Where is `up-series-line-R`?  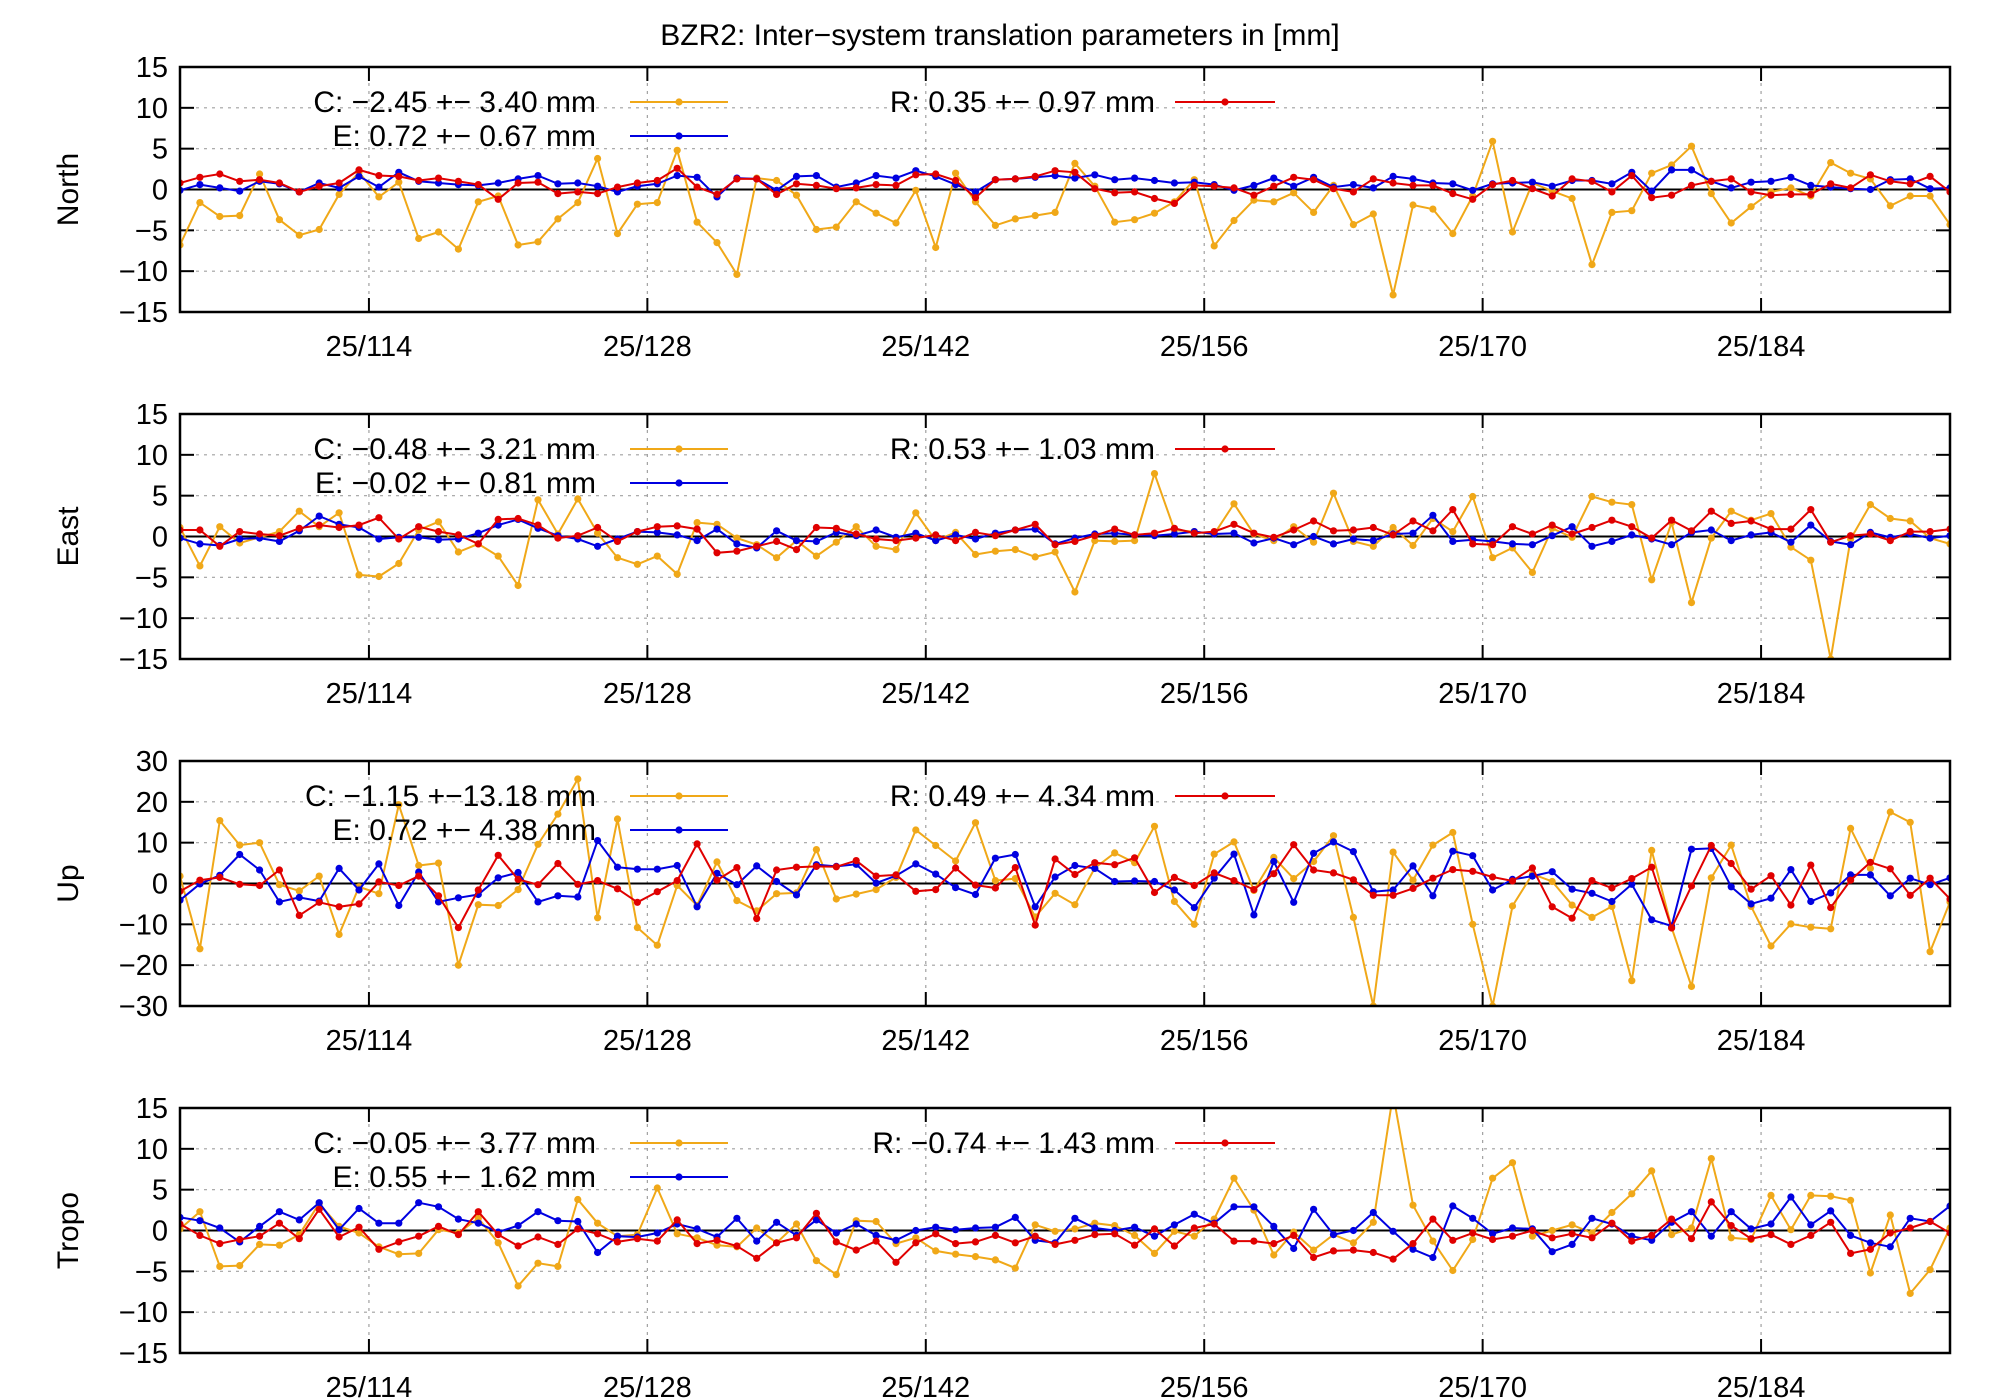 up-series-line-R is located at coordinates (1065, 886).